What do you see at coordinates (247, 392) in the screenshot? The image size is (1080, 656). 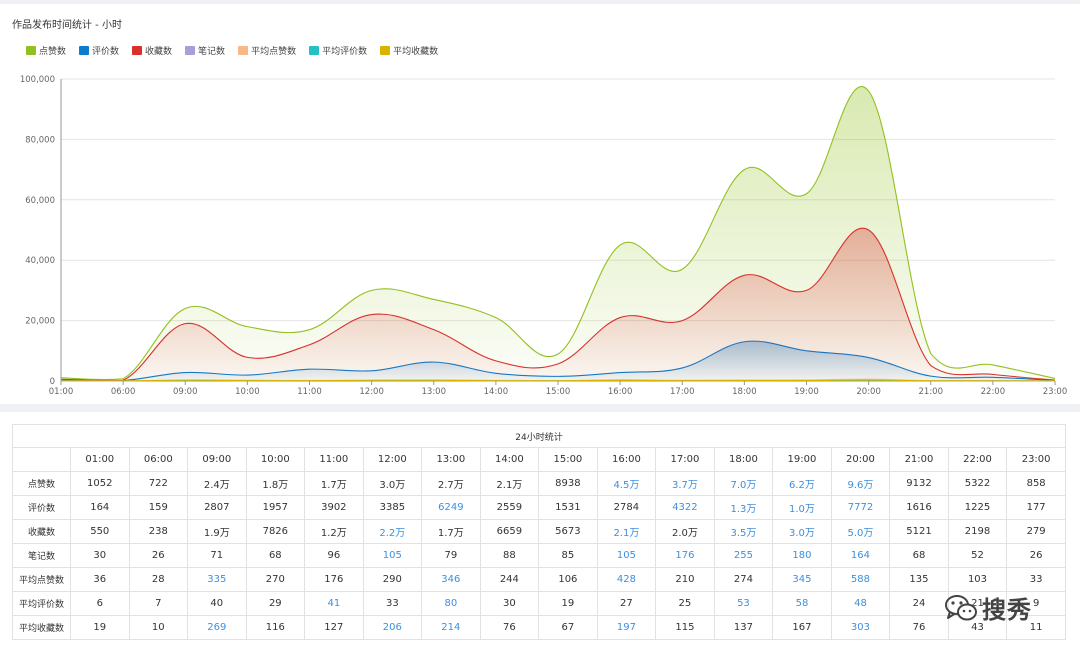 I see `x-tick-label: 10:00` at bounding box center [247, 392].